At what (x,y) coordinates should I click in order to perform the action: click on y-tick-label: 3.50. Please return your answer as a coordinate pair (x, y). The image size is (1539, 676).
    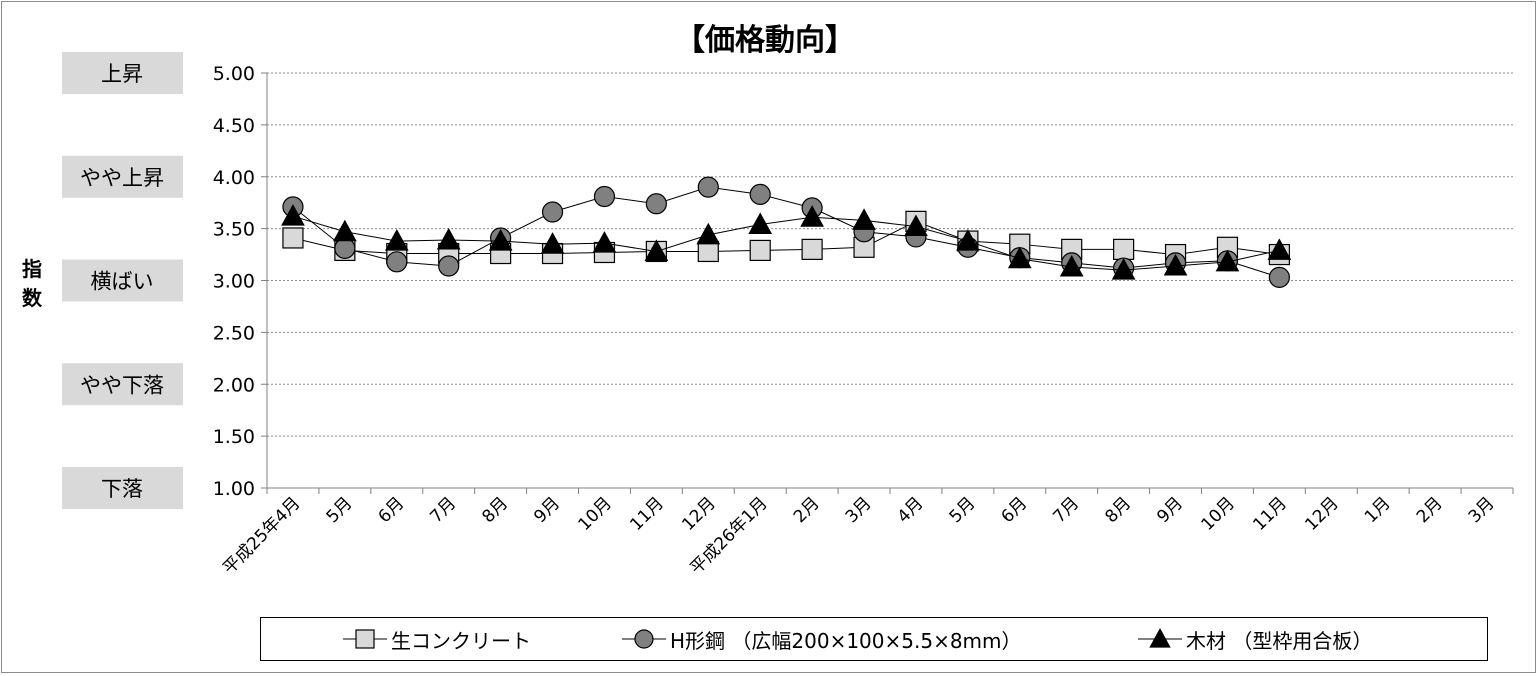
    Looking at the image, I should click on (234, 230).